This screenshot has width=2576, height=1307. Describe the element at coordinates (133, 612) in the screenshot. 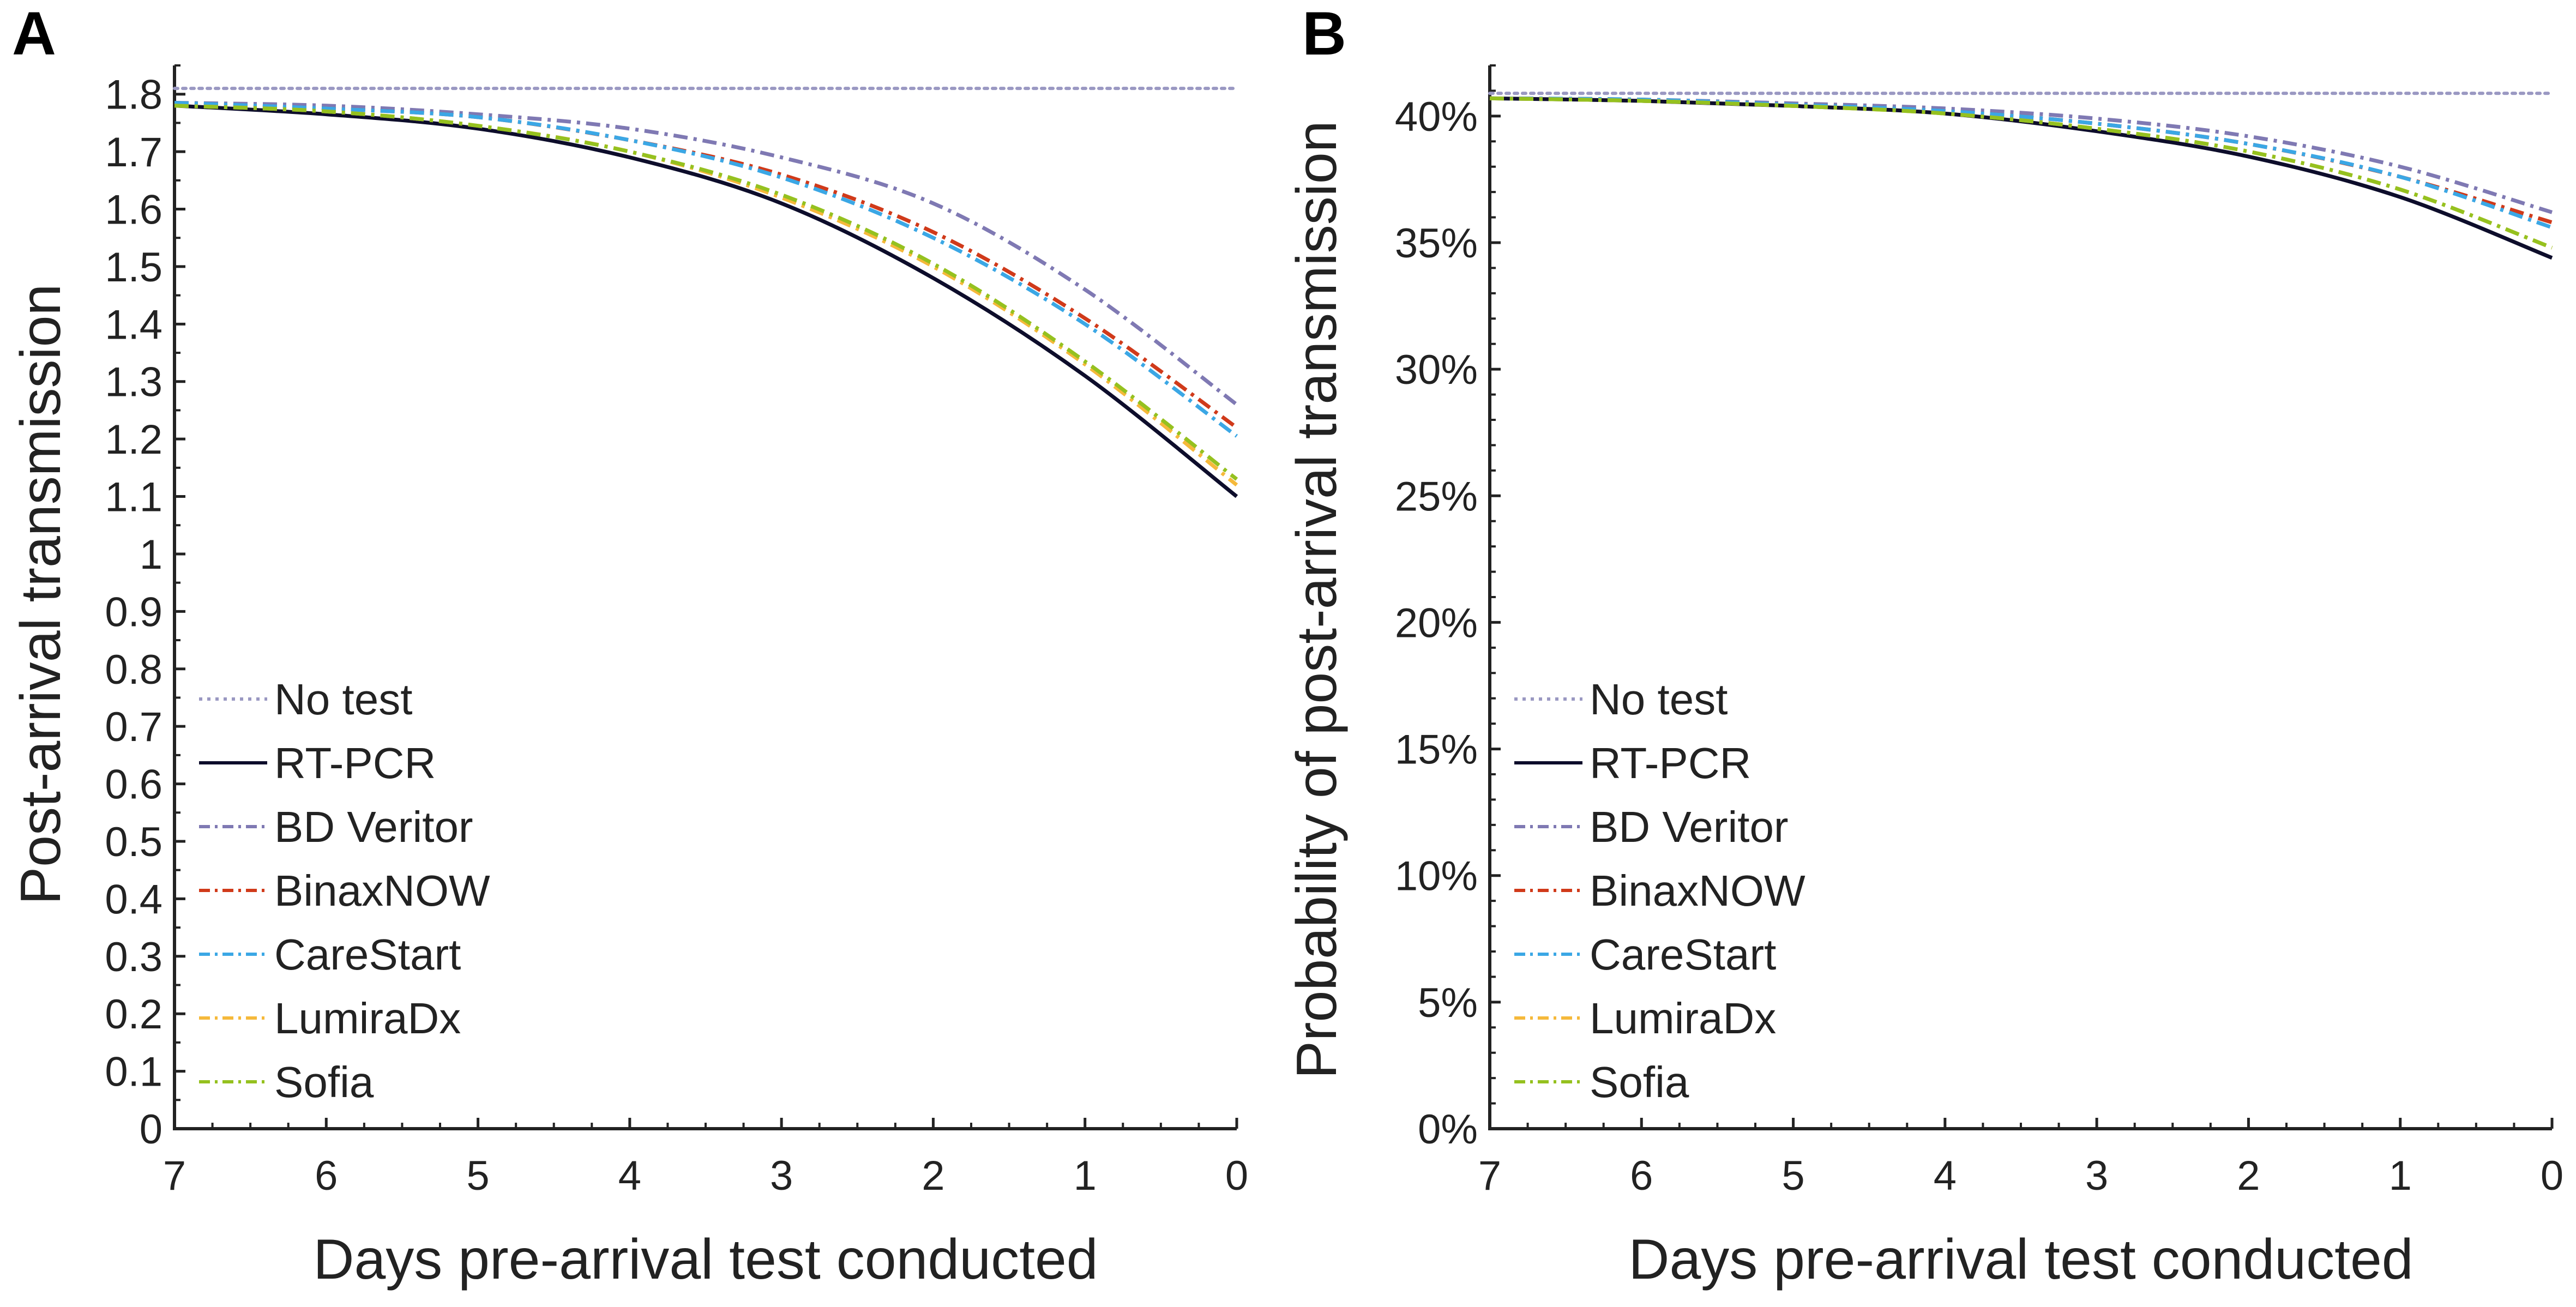

I see `y-tick-label: 0.9` at that location.